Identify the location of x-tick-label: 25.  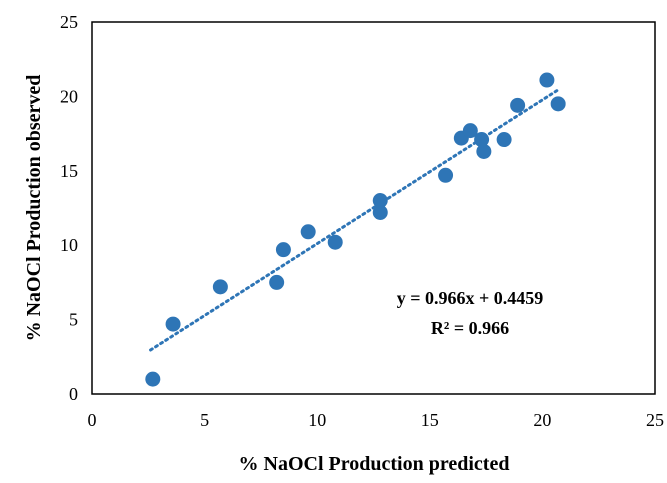
(655, 420).